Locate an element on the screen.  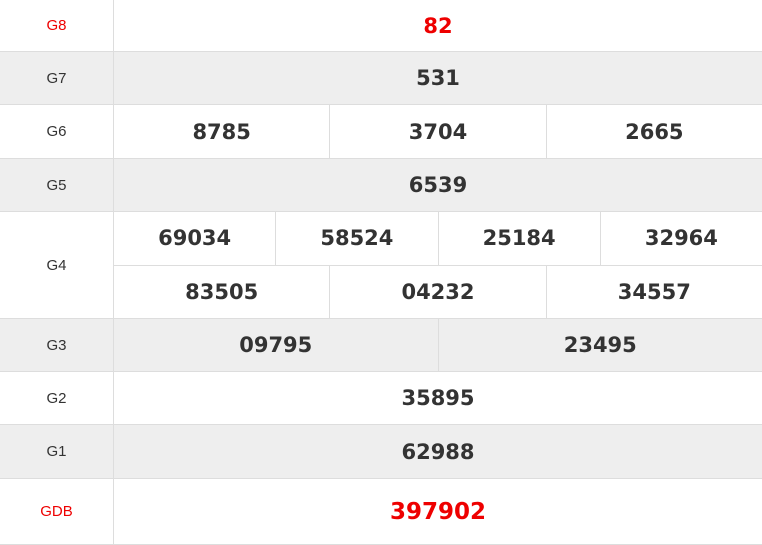
prize-subrow: 8785 3704 2665 is located at coordinates (438, 131).